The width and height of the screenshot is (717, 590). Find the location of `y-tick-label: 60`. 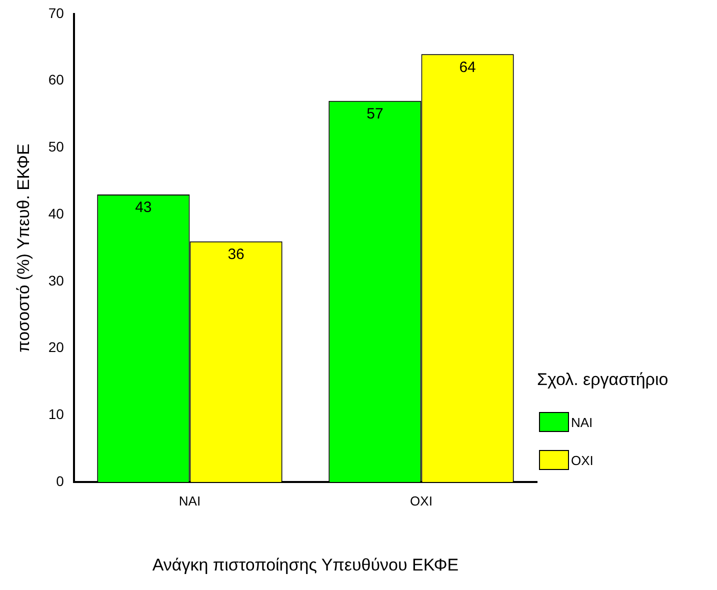

y-tick-label: 60 is located at coordinates (56, 80).